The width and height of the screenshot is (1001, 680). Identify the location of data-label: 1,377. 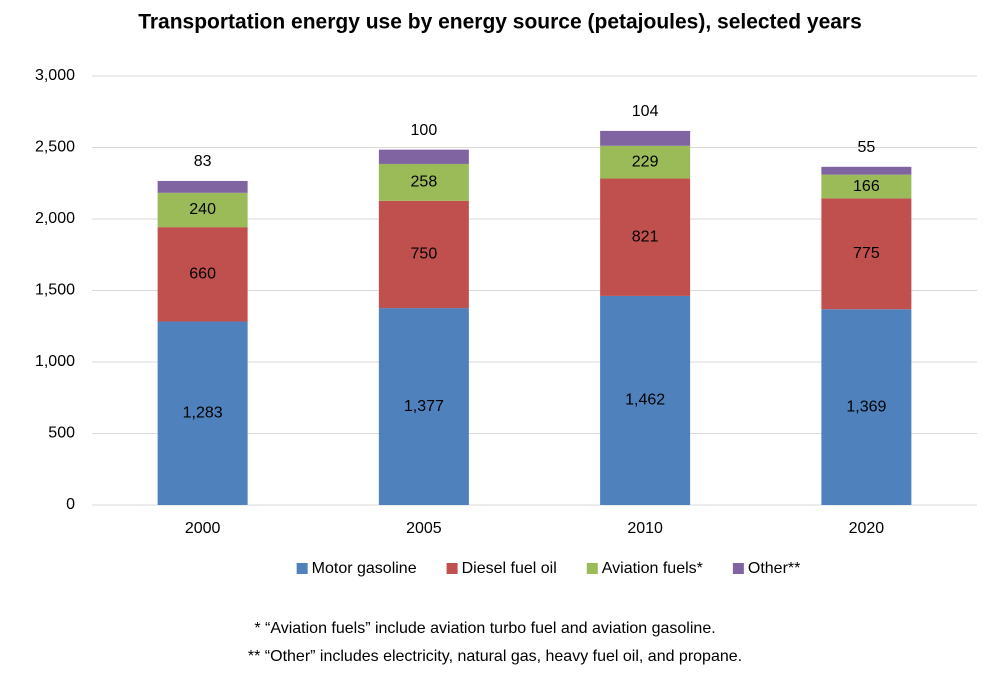
(424, 406).